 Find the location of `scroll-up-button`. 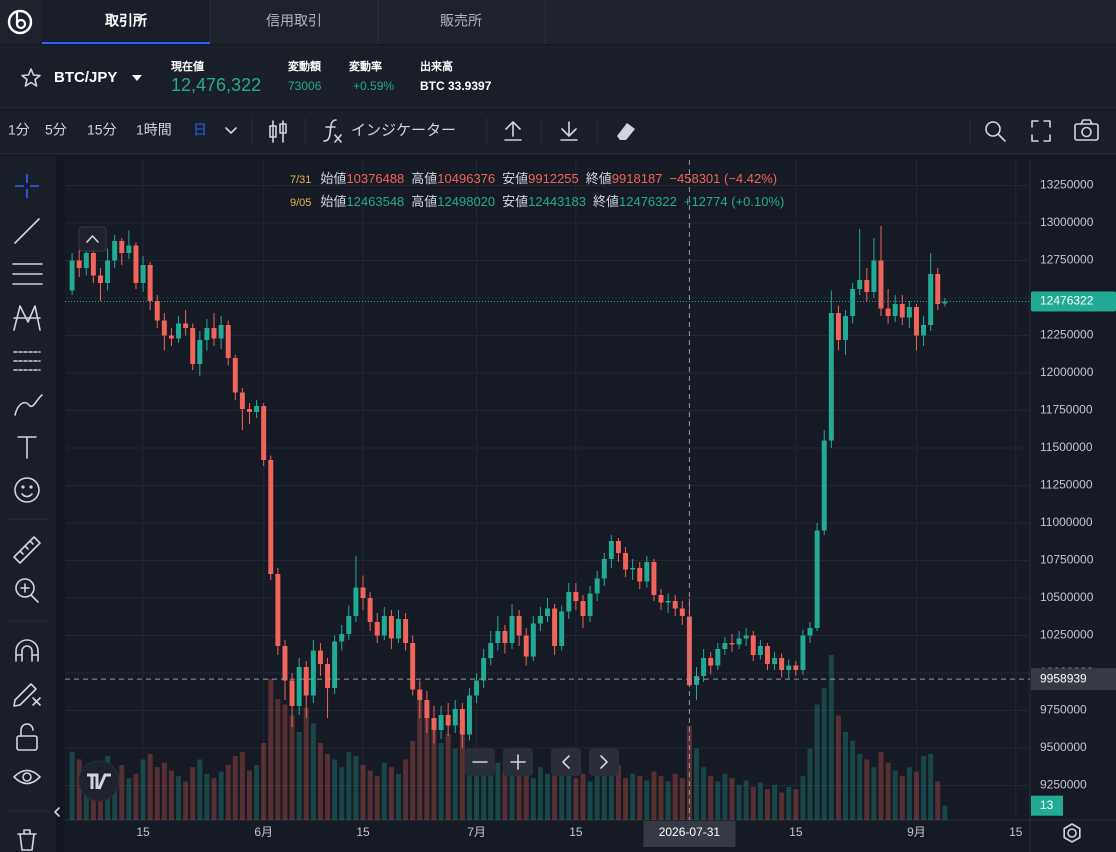

scroll-up-button is located at coordinates (92, 239).